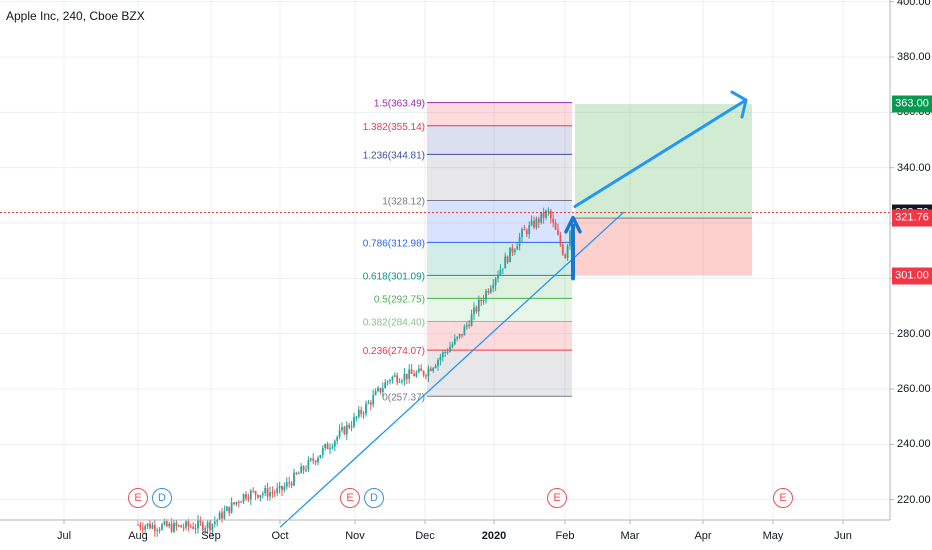 Image resolution: width=932 pixels, height=550 pixels. I want to click on y-tick-label: 260.00, so click(914, 389).